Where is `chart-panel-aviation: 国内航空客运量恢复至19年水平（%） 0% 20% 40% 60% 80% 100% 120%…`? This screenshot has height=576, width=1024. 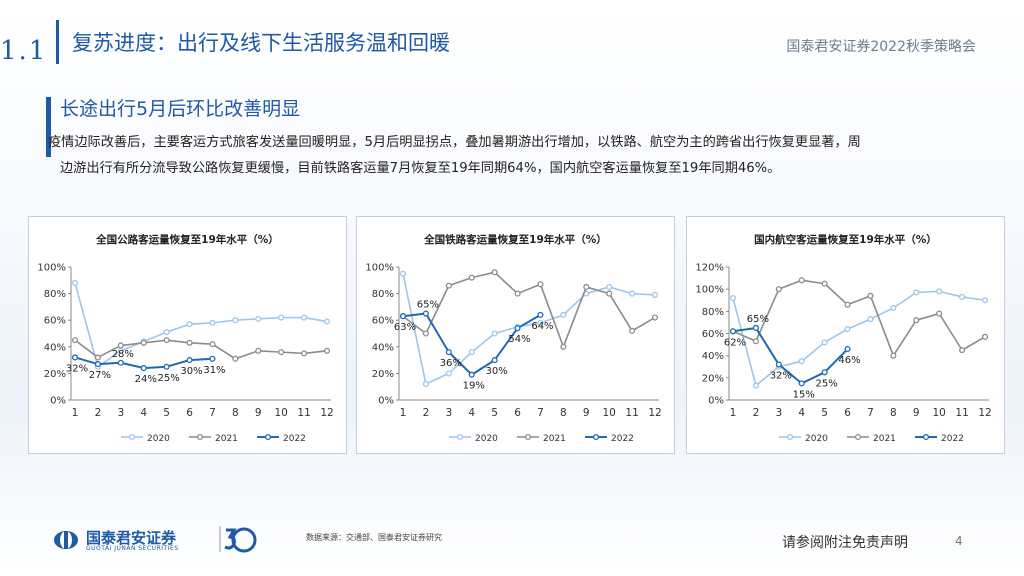
chart-panel-aviation: 国内航空客运量恢复至19年水平（%） 0% 20% 40% 60% 80% 100% 120%… is located at coordinates (845, 335).